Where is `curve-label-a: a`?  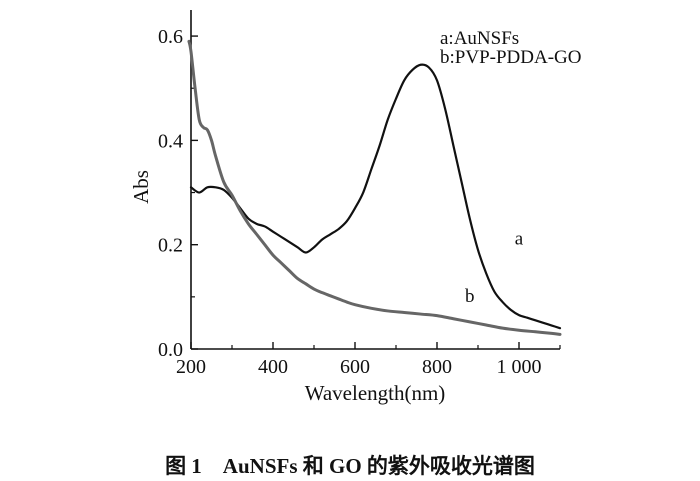
curve-label-a: a is located at coordinates (519, 239).